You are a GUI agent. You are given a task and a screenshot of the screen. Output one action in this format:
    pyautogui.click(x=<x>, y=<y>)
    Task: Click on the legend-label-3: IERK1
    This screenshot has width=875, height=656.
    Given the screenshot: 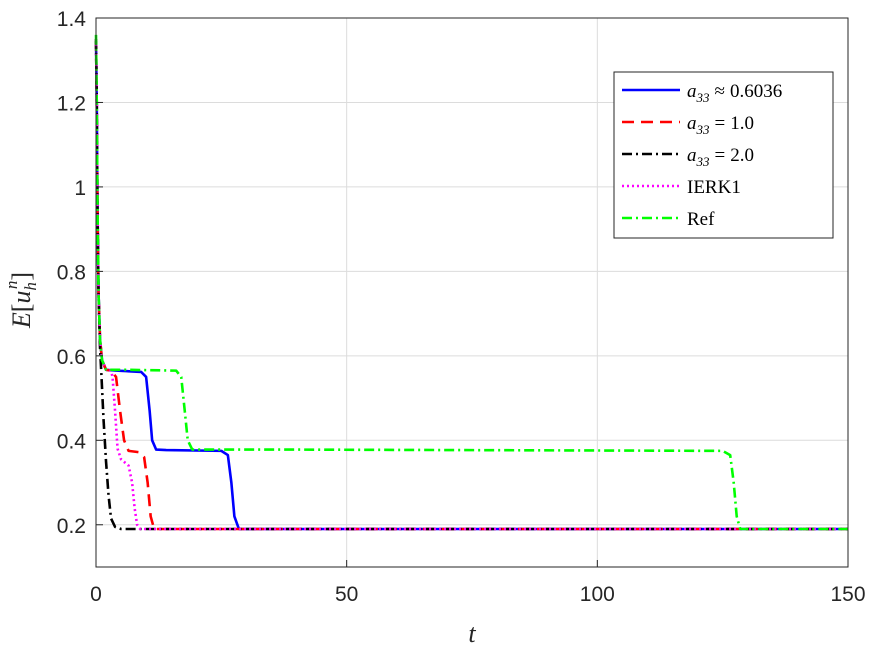 What is the action you would take?
    pyautogui.click(x=714, y=187)
    